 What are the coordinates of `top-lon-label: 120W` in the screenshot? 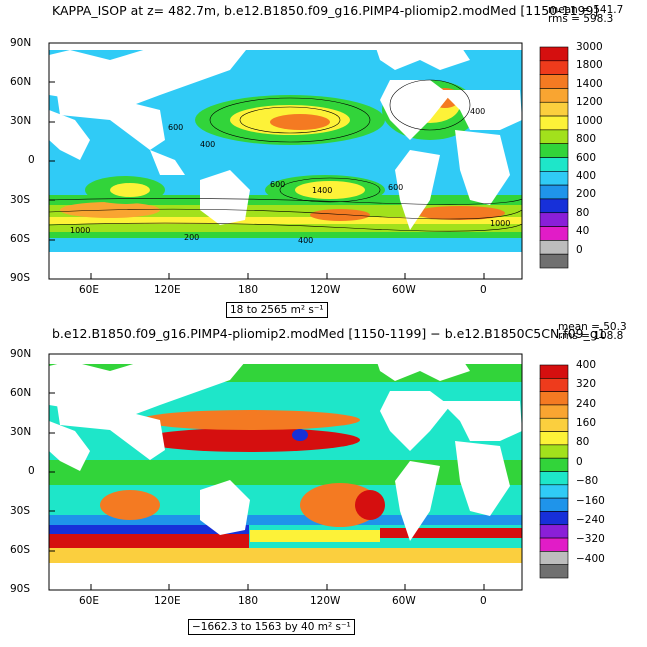 It's located at (325, 290).